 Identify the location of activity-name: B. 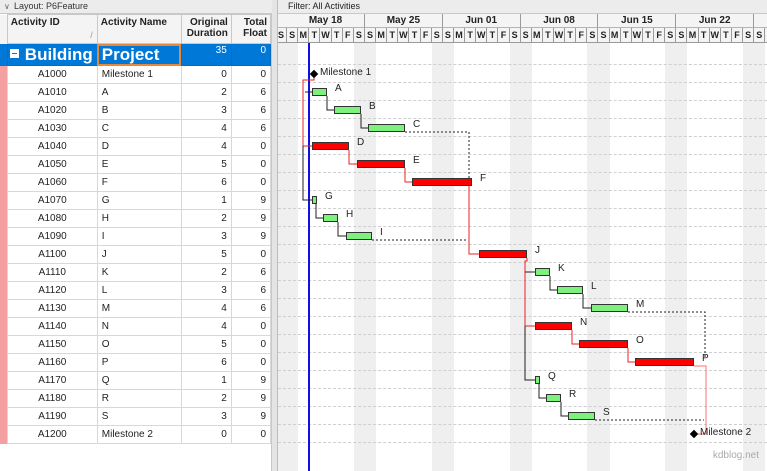
(139, 110).